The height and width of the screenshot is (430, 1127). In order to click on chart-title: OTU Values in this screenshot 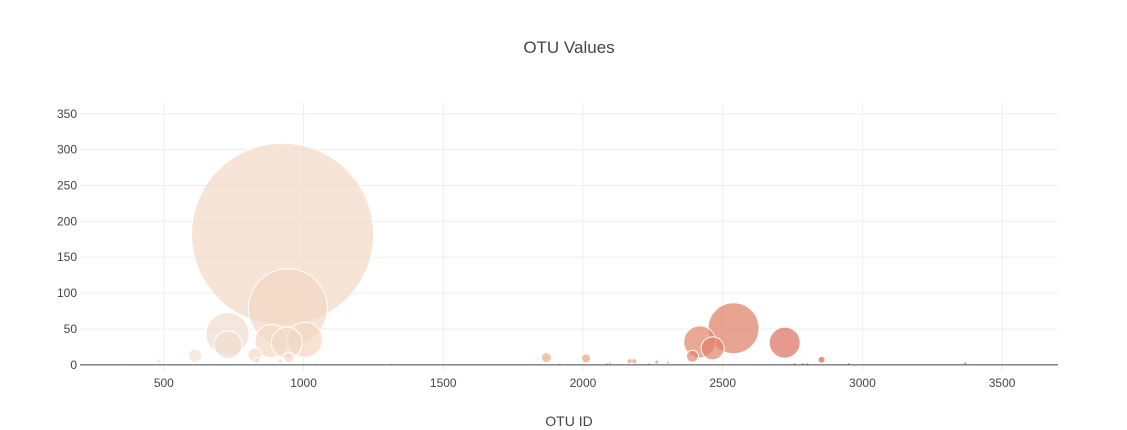, I will do `click(568, 47)`.